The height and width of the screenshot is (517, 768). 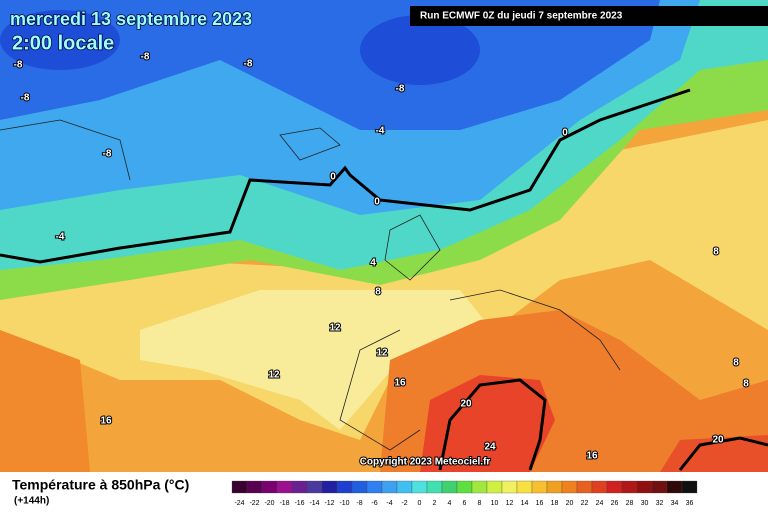 I want to click on legend-title: Température à 850hPa (°C), so click(x=100, y=485).